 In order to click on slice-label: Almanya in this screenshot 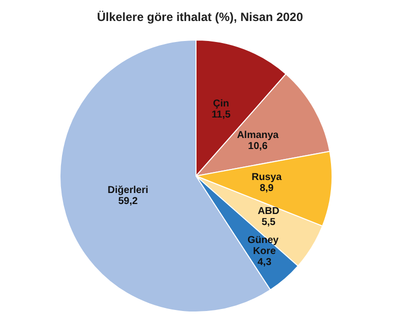, I will do `click(258, 136)`.